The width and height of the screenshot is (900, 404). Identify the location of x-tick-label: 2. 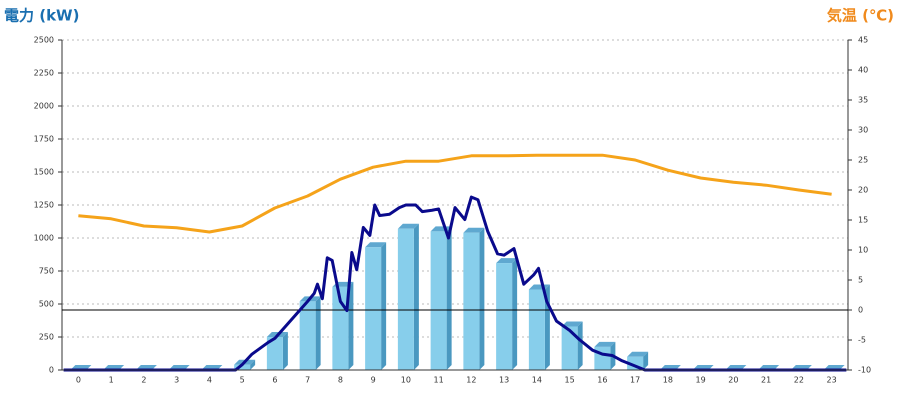
(143, 380).